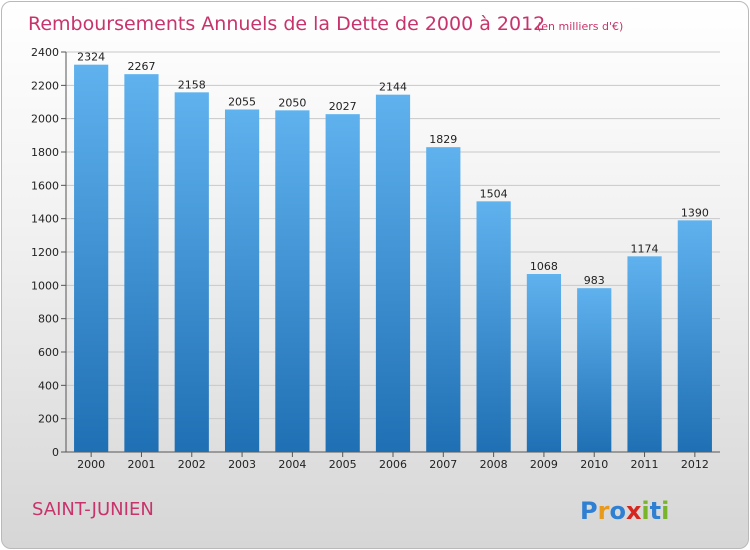  What do you see at coordinates (494, 193) in the screenshot?
I see `bar-value-label: 1504` at bounding box center [494, 193].